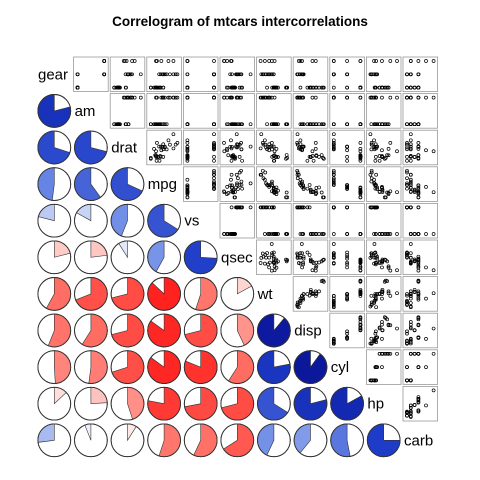  What do you see at coordinates (347, 294) in the screenshot?
I see `scatter-wt-cyl` at bounding box center [347, 294].